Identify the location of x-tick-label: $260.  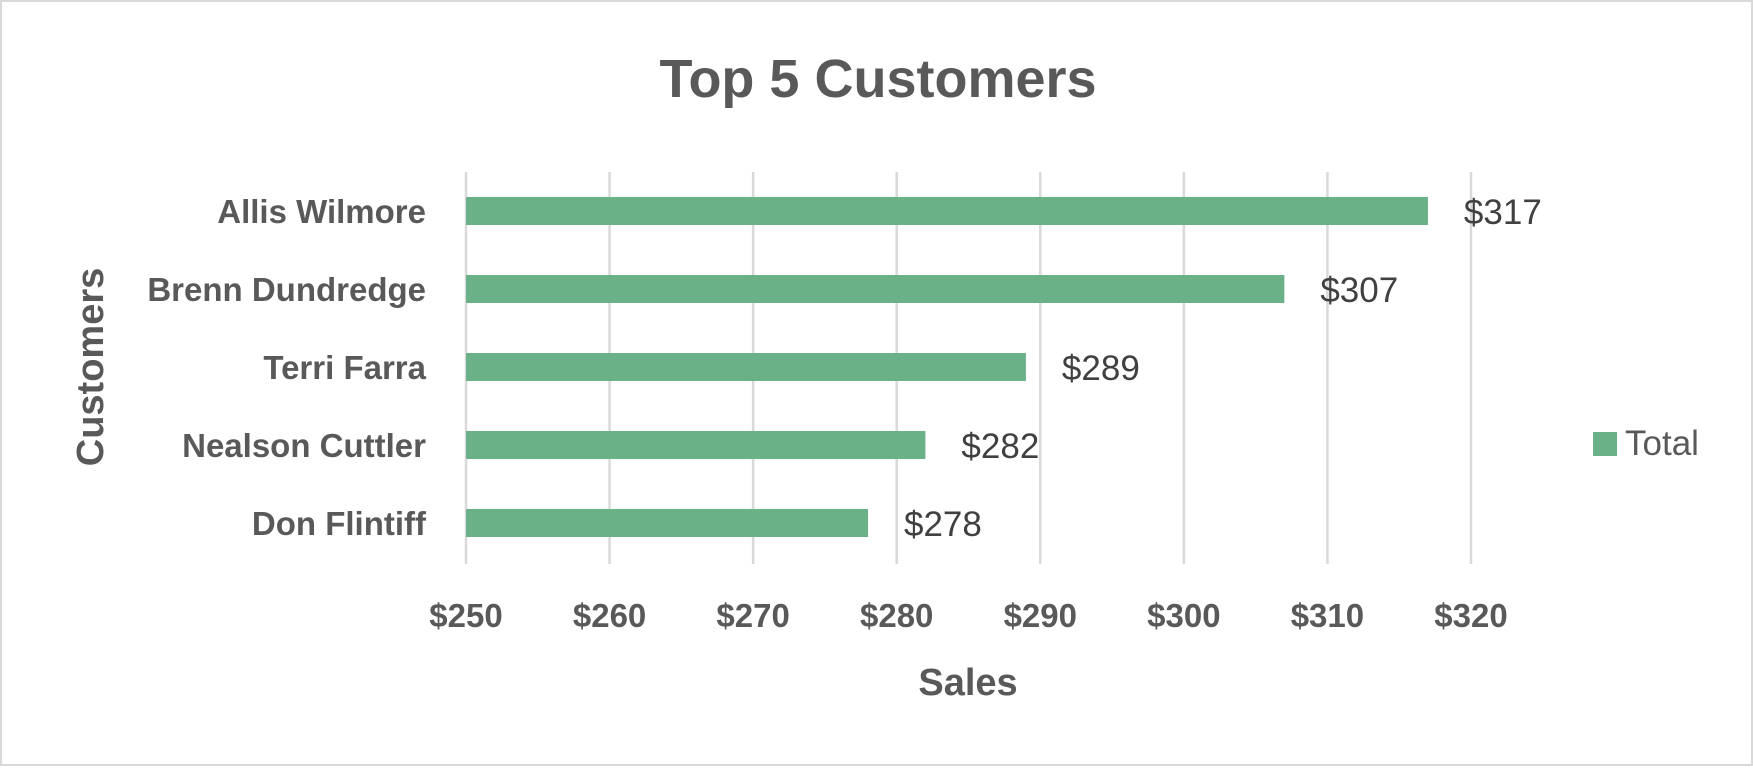
(609, 615).